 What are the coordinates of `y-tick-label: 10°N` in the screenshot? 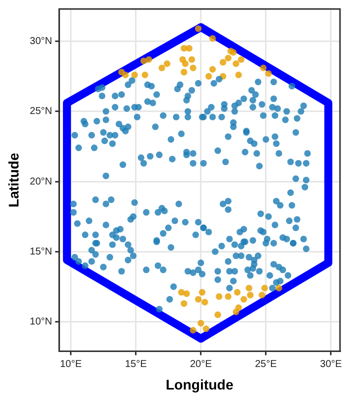 It's located at (41, 322).